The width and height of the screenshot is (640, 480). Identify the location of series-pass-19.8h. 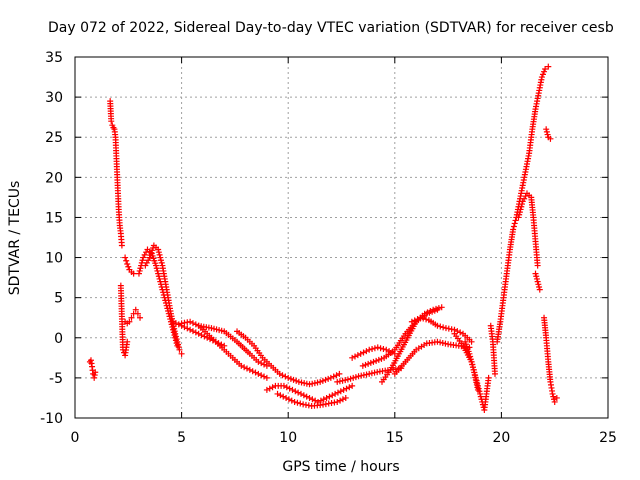
(523, 204).